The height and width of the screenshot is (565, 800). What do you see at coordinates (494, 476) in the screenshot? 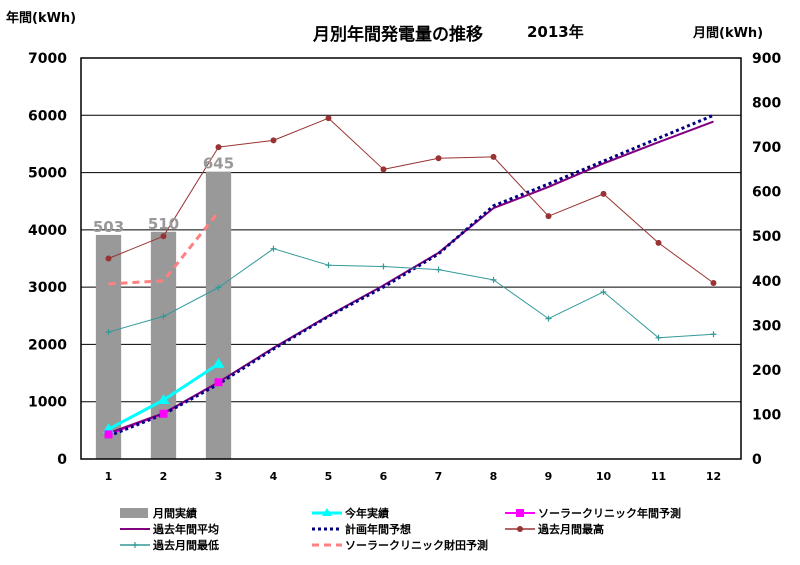
I see `x-tick-label: 8` at bounding box center [494, 476].